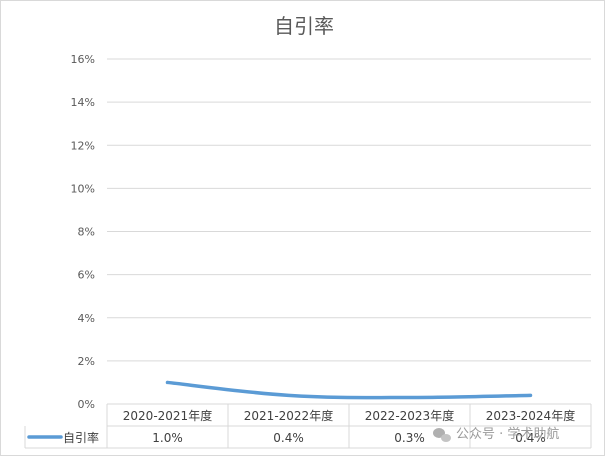 The width and height of the screenshot is (605, 456). Describe the element at coordinates (167, 415) in the screenshot. I see `x-category-label: 2020-2021年度` at that location.